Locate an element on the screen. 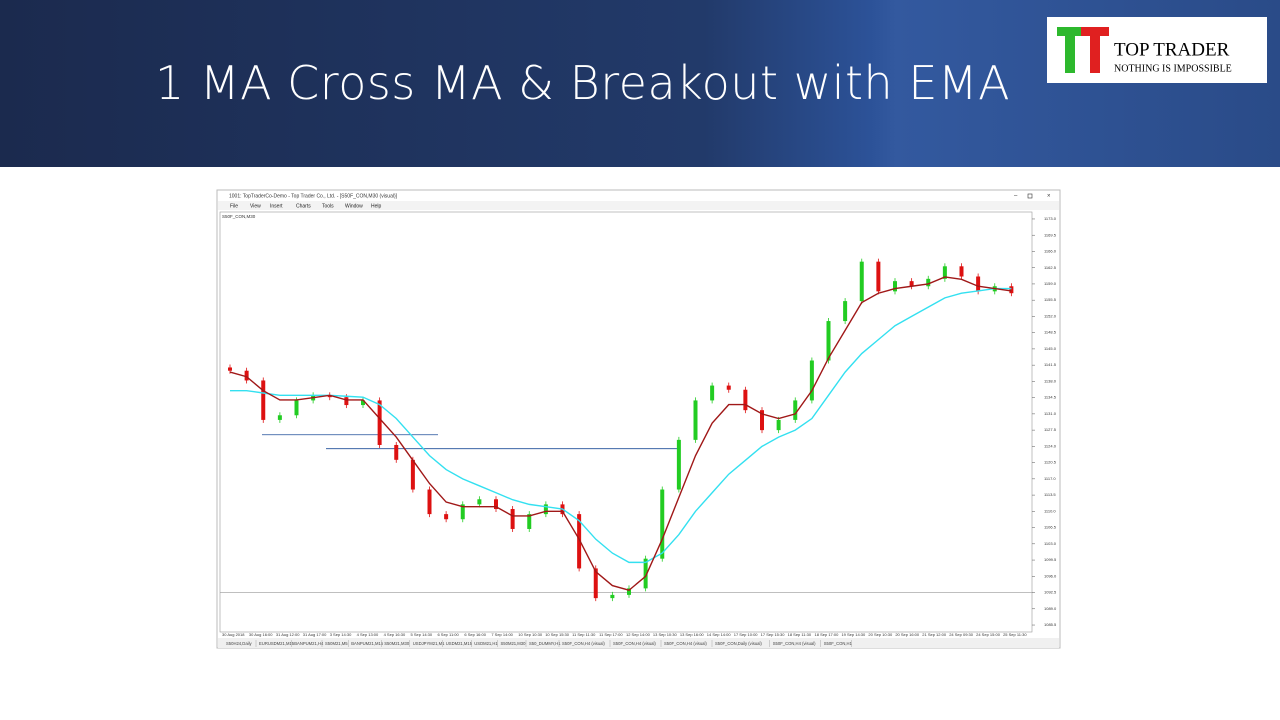  y-tick-label: 1152.0 is located at coordinates (1050, 315).